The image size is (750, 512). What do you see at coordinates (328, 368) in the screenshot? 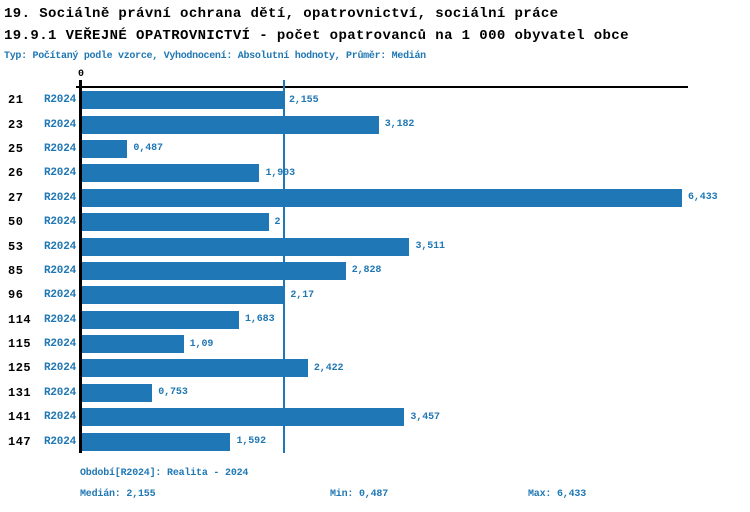
I see `bar-value-label: 2,422` at bounding box center [328, 368].